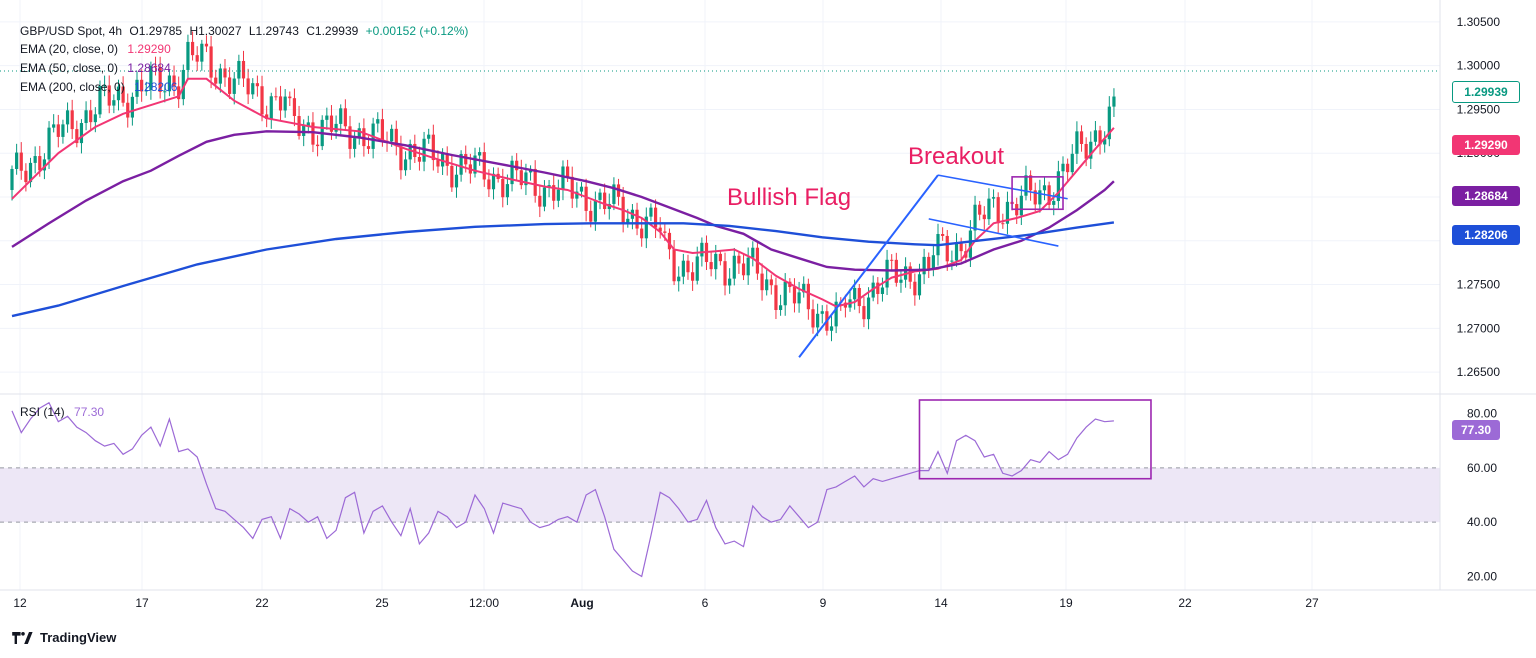 Image resolution: width=1536 pixels, height=658 pixels. I want to click on ohlc-open: O1.29785, so click(156, 31).